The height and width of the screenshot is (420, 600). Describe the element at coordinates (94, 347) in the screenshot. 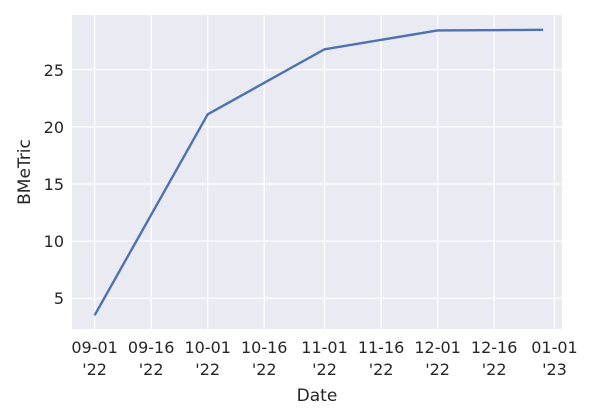

I see `x-tick-label: 09-01` at that location.